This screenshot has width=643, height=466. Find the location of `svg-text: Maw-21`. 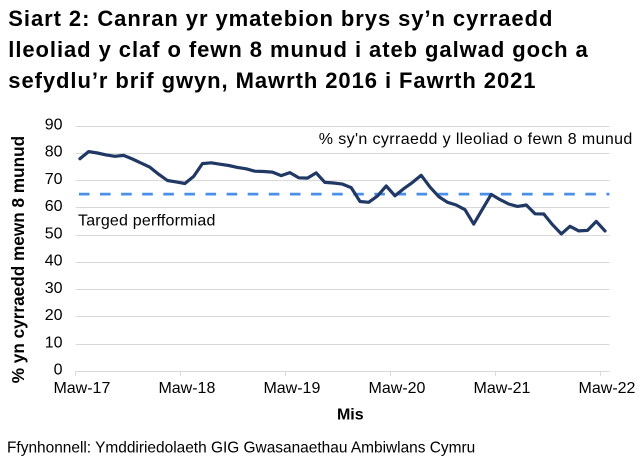

svg-text: Maw-21 is located at coordinates (502, 388).